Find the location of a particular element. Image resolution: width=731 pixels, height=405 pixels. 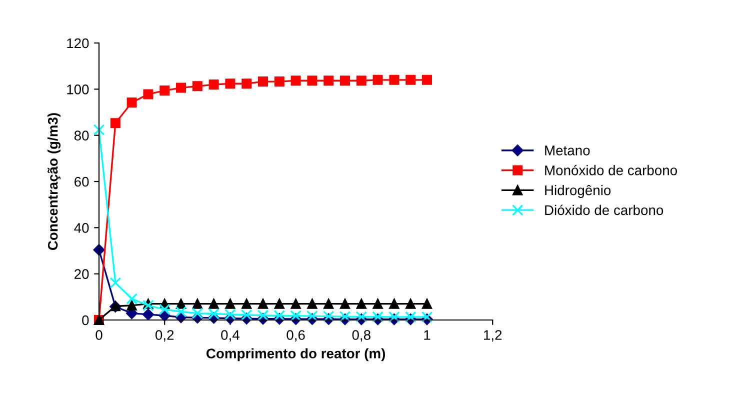

y-tick-label: 0 is located at coordinates (85, 320).